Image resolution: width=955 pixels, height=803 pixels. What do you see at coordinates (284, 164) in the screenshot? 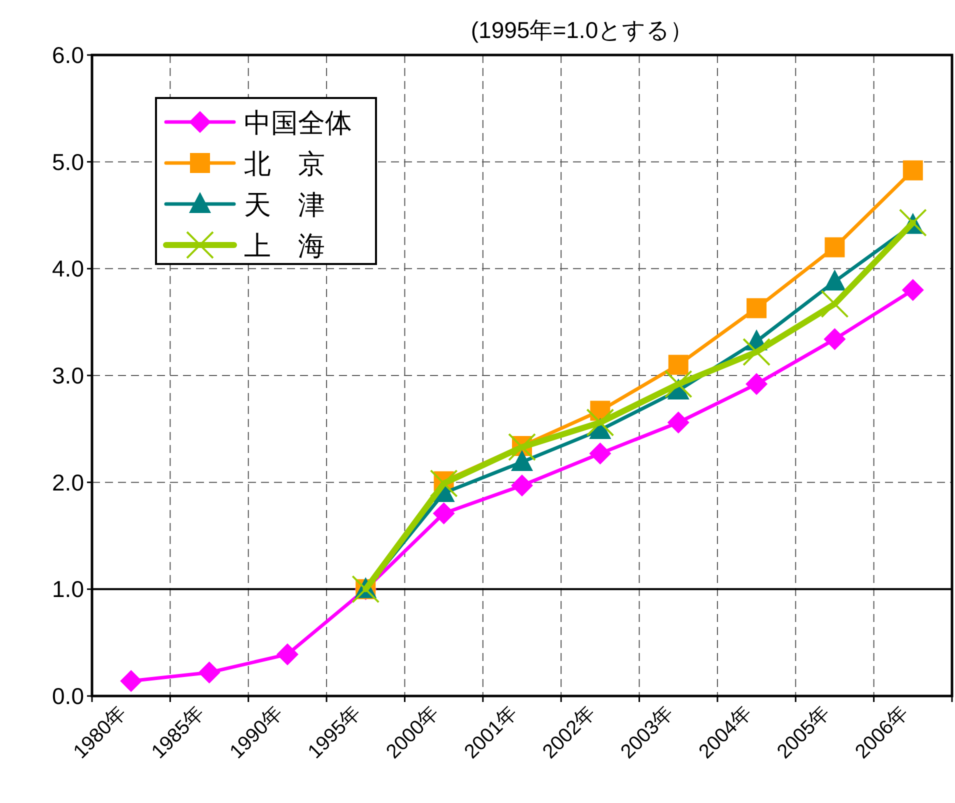
I see `legend-label: 北 京` at bounding box center [284, 164].